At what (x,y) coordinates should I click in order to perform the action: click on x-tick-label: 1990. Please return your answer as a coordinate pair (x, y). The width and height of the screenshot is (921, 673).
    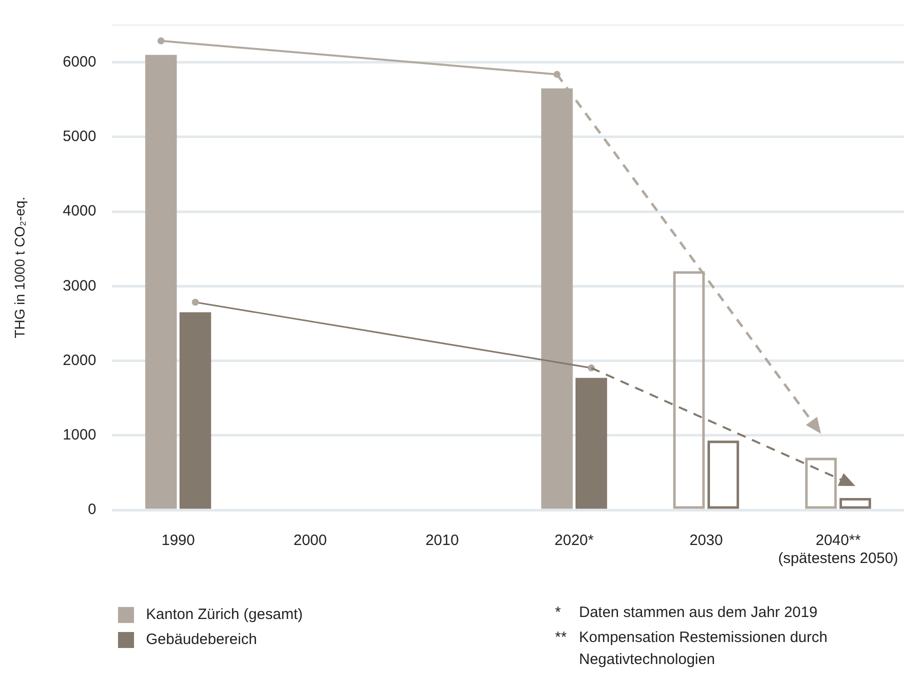
    Looking at the image, I should click on (178, 541).